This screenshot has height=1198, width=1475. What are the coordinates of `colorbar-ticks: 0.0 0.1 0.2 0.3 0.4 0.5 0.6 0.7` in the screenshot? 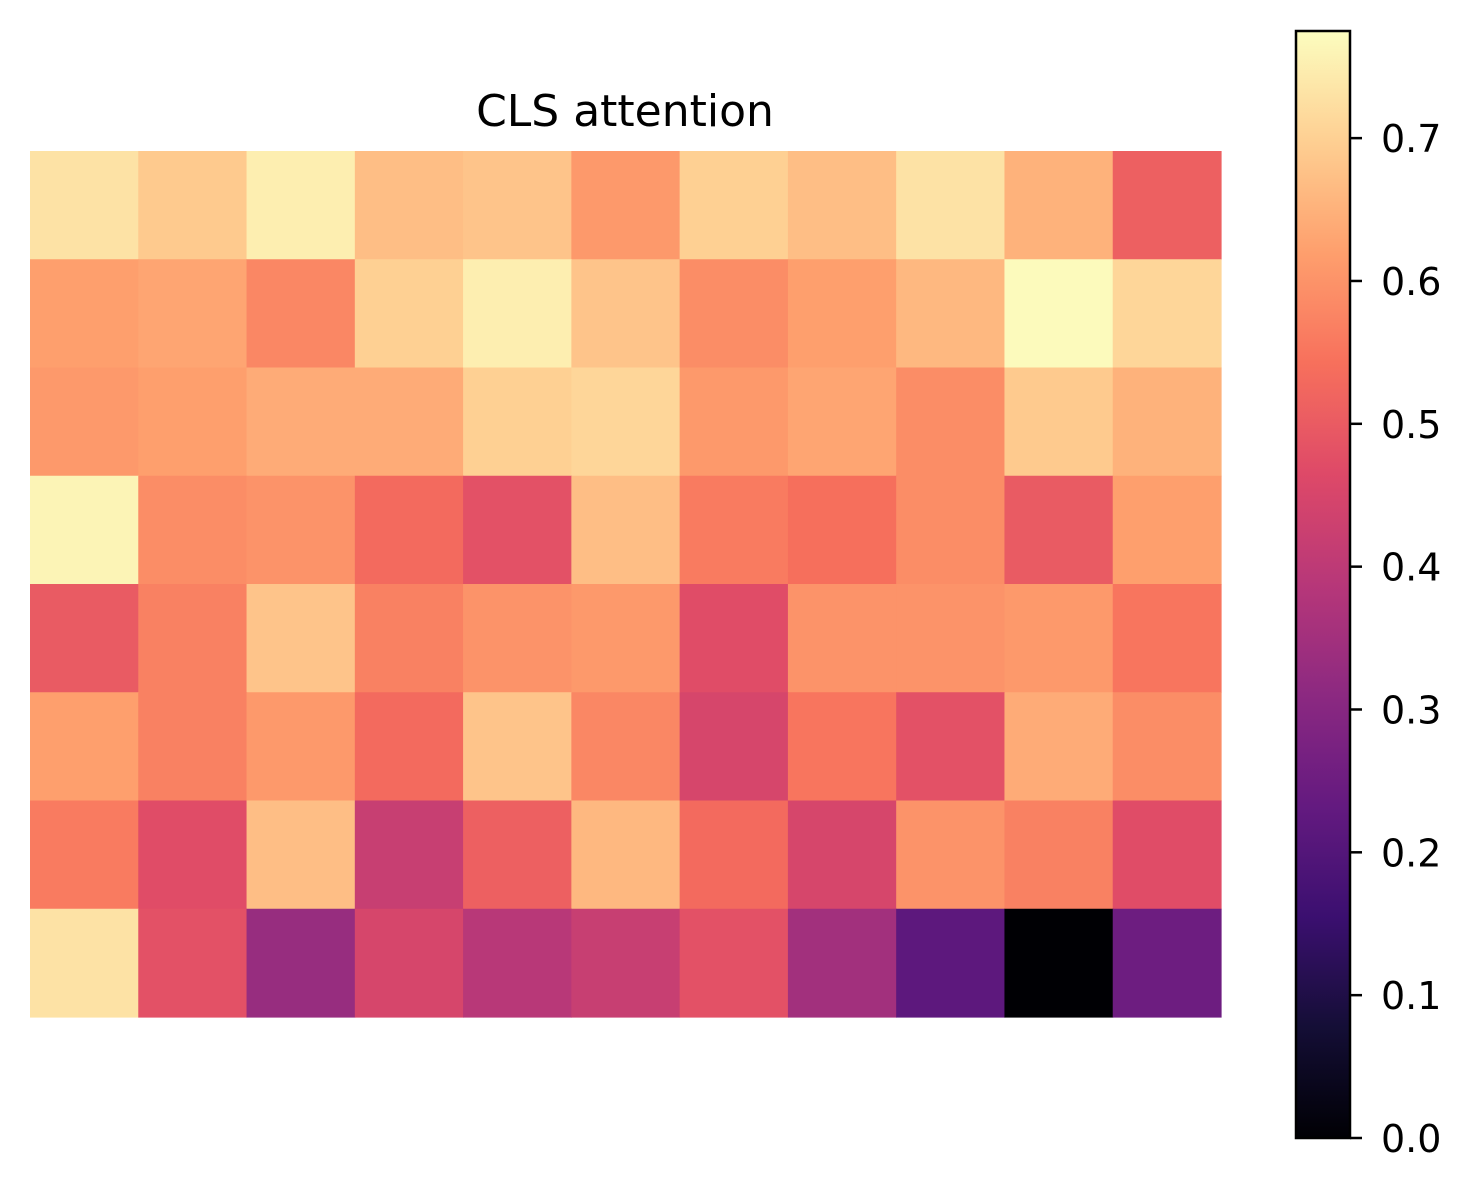 It's located at (1395, 639).